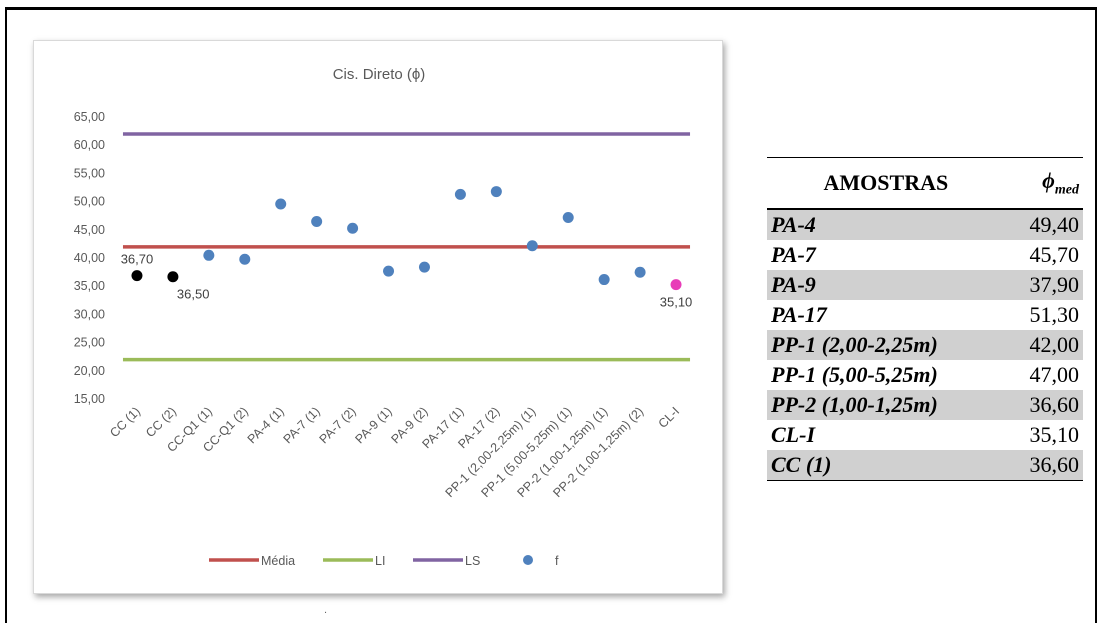 The width and height of the screenshot is (1102, 626). I want to click on sample-value: 42,00, so click(1043, 345).